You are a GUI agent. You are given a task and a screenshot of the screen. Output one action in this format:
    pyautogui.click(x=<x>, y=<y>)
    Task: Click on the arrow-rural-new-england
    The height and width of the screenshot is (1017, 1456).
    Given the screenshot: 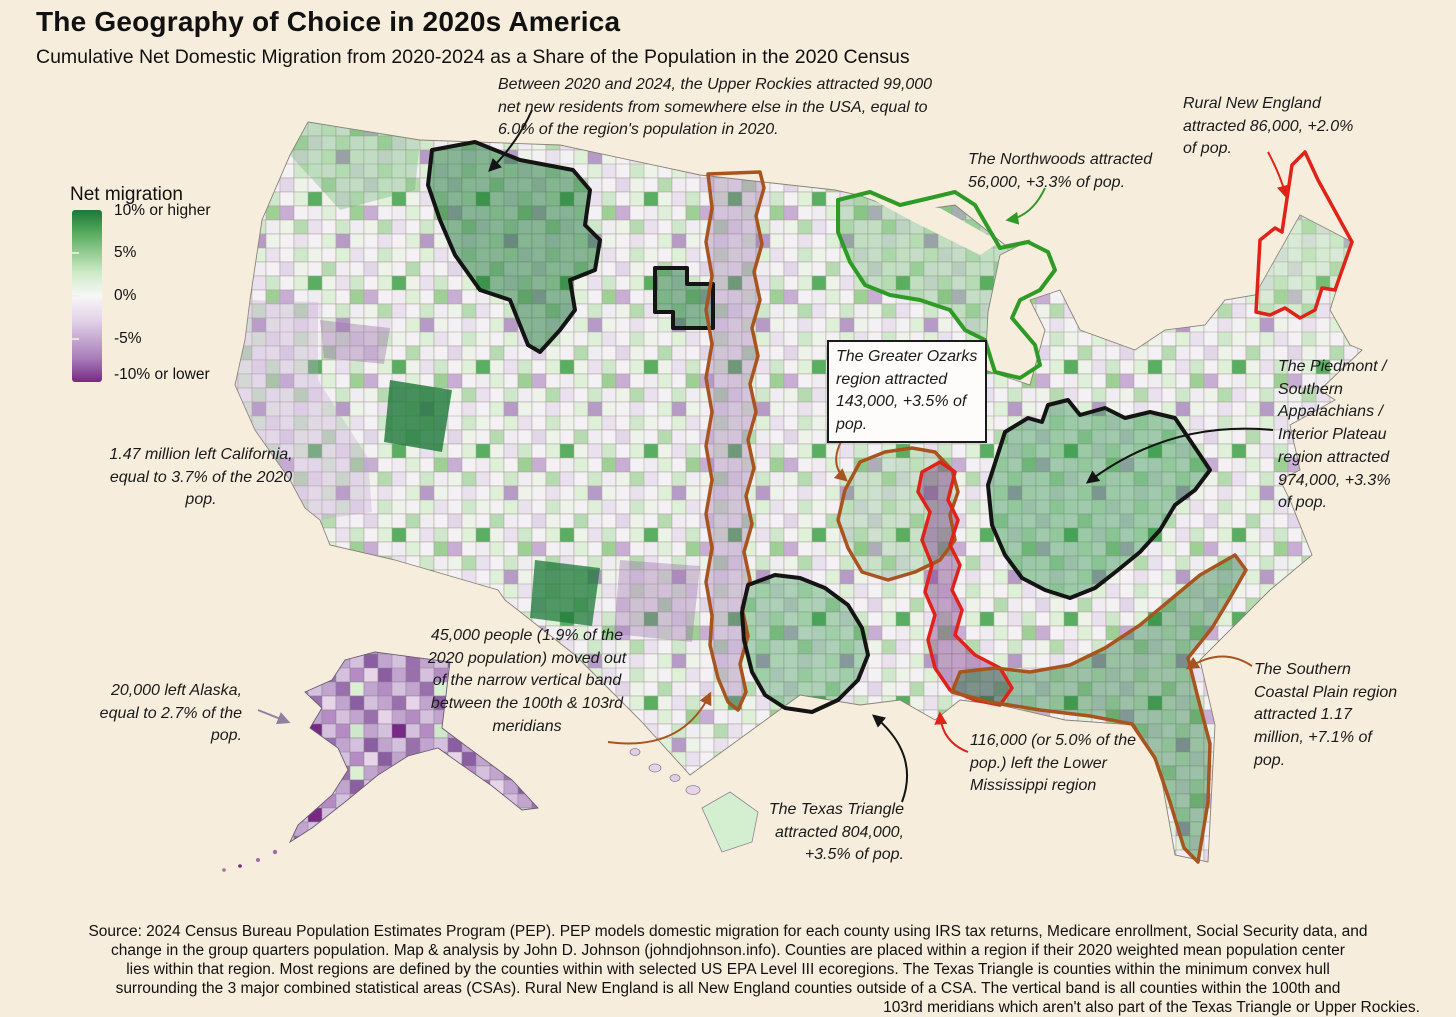 What is the action you would take?
    pyautogui.click(x=1278, y=175)
    